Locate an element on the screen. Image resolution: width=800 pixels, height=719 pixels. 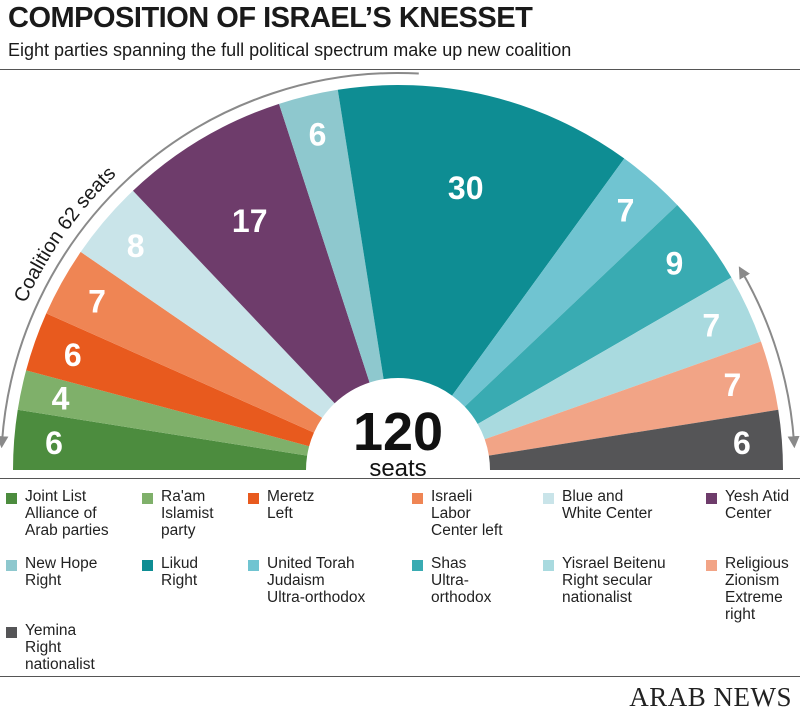
chart-baseline is located at coordinates (400, 478).